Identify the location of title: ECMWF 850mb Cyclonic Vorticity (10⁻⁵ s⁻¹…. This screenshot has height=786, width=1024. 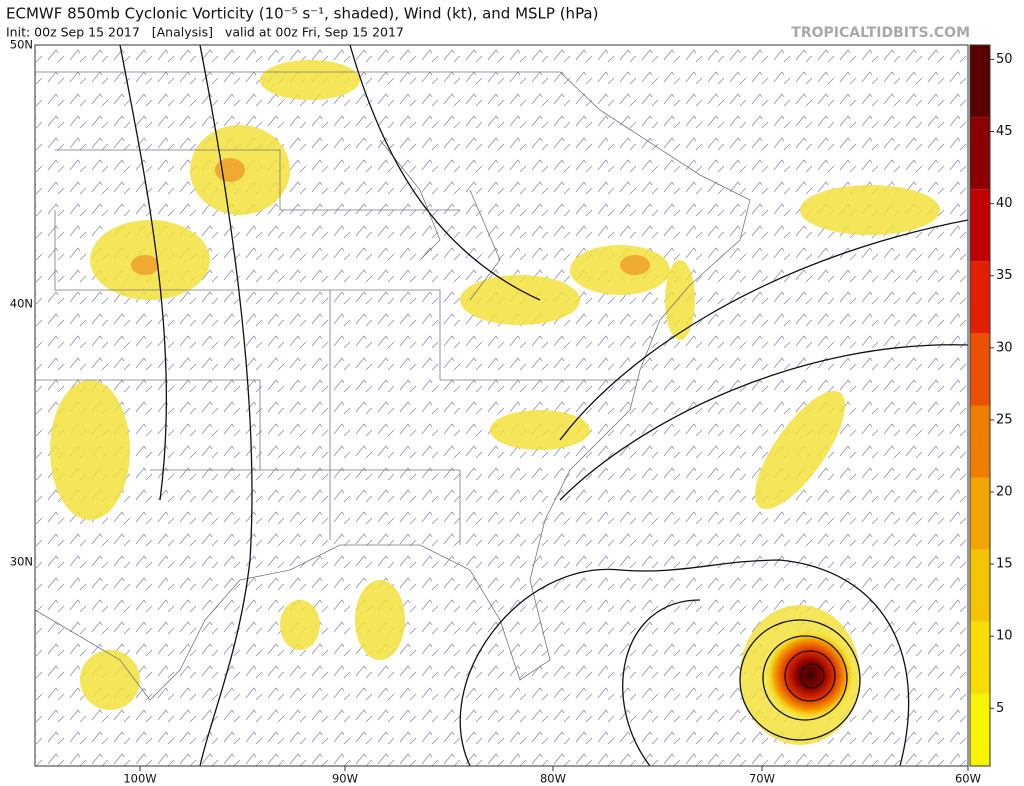
(302, 14).